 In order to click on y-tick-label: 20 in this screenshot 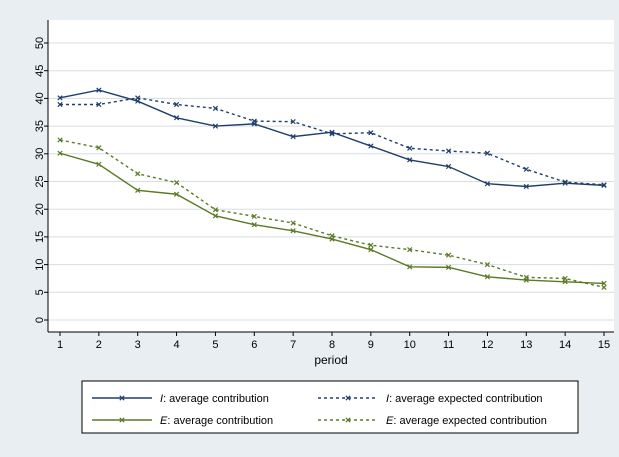, I will do `click(40, 209)`.